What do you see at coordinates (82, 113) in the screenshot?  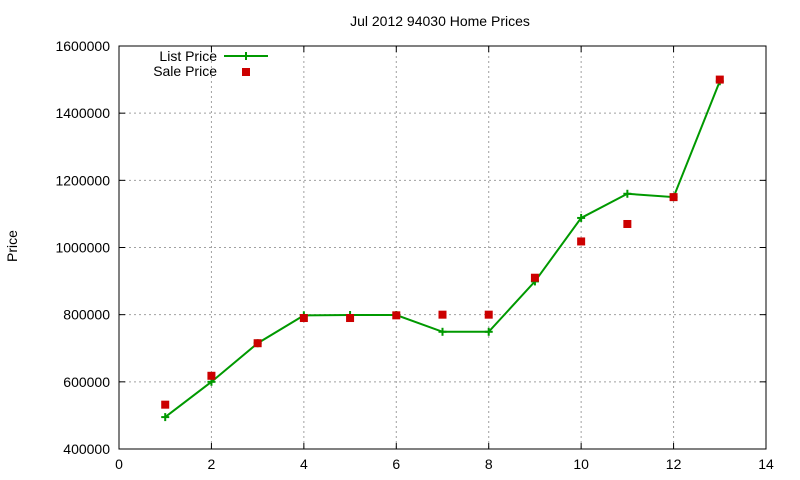 I see `y-tick-label: 1400000` at bounding box center [82, 113].